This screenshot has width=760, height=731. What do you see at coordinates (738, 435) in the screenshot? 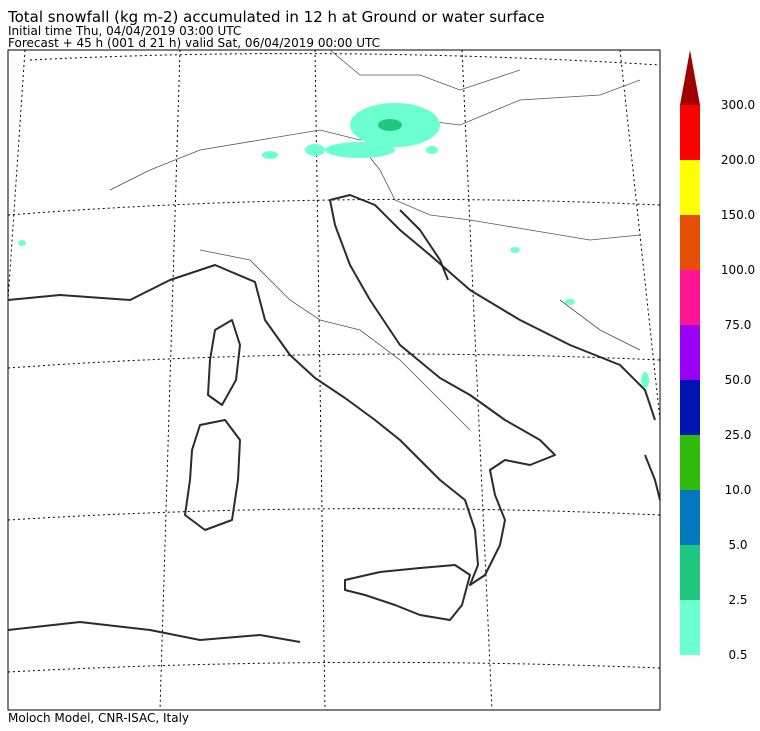
I see `colorbar-label: 25.0` at bounding box center [738, 435].